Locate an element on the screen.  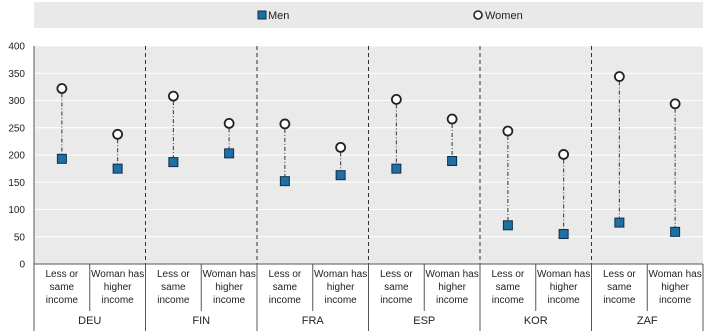
country-label: ZAF is located at coordinates (647, 321).